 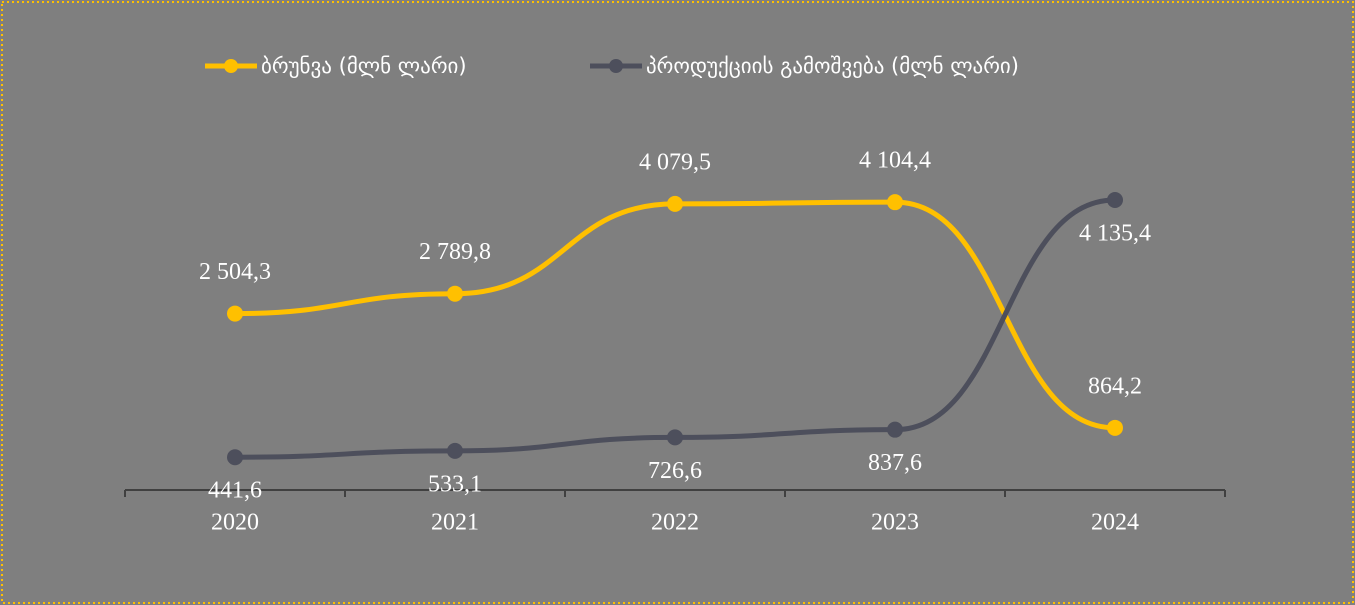 I want to click on data-label: 4 079,5, so click(x=675, y=162).